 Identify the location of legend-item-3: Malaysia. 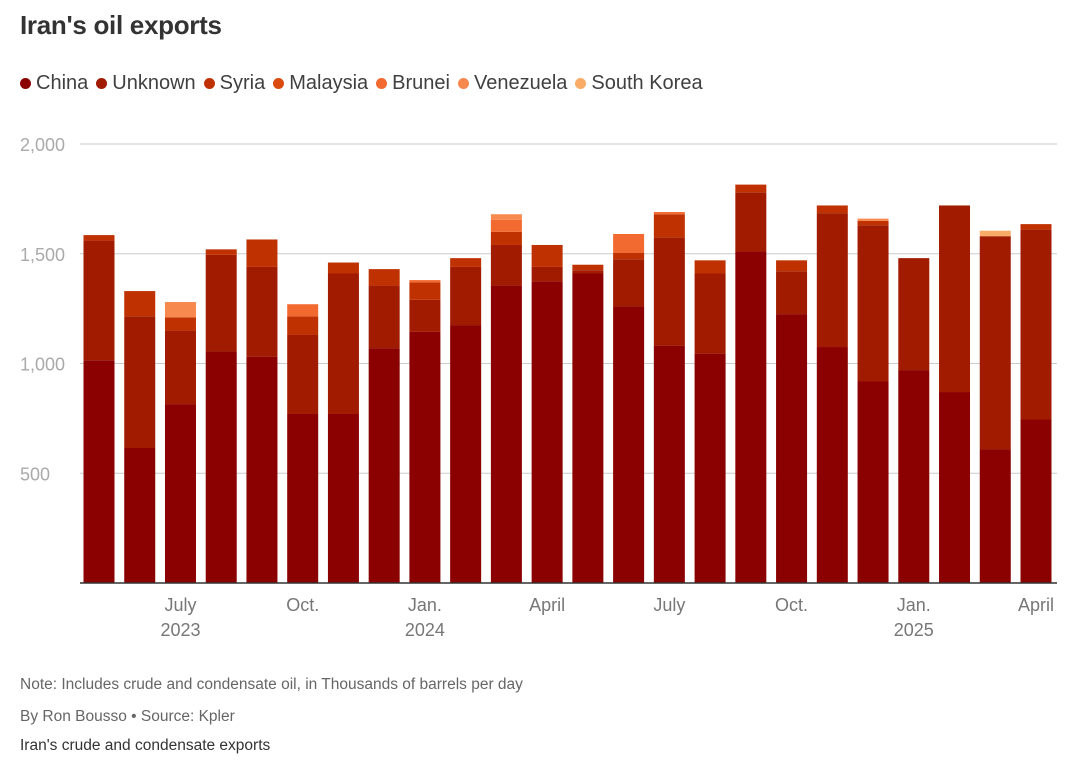
(320, 83).